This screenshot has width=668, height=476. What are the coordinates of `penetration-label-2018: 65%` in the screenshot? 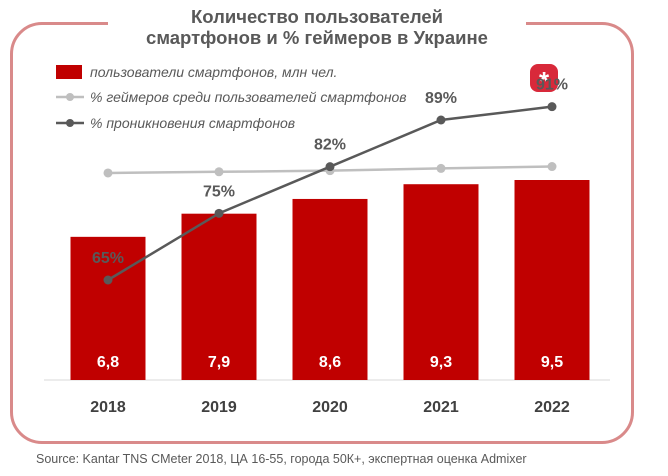 It's located at (108, 258).